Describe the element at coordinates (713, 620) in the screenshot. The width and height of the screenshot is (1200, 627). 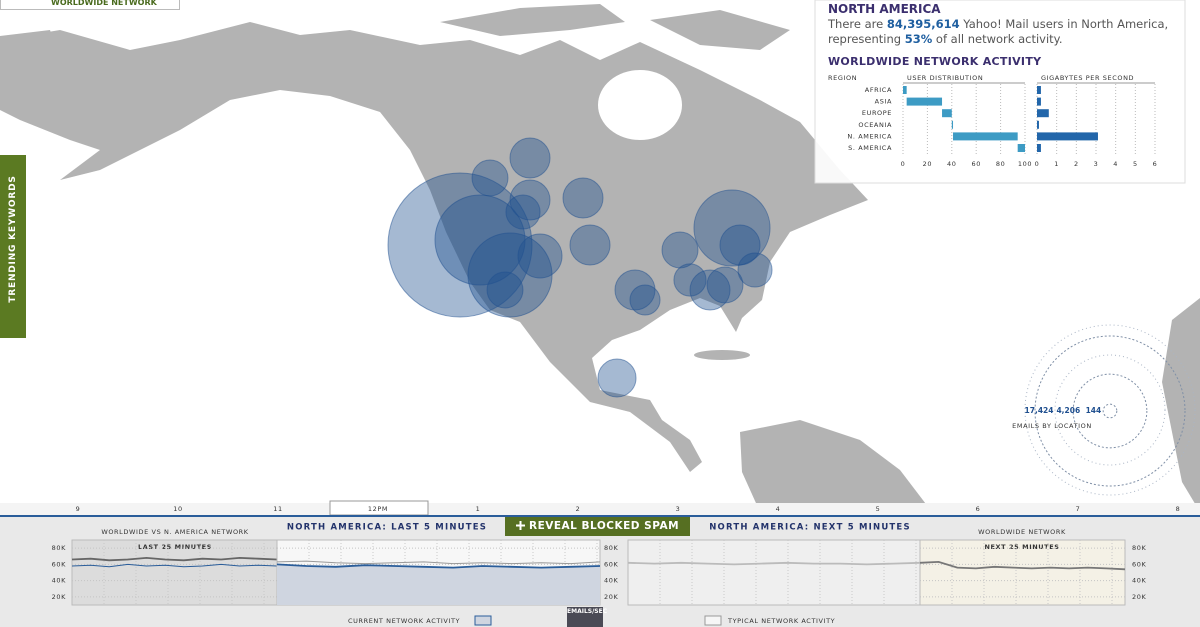
I see `legend-swatch-typical` at that location.